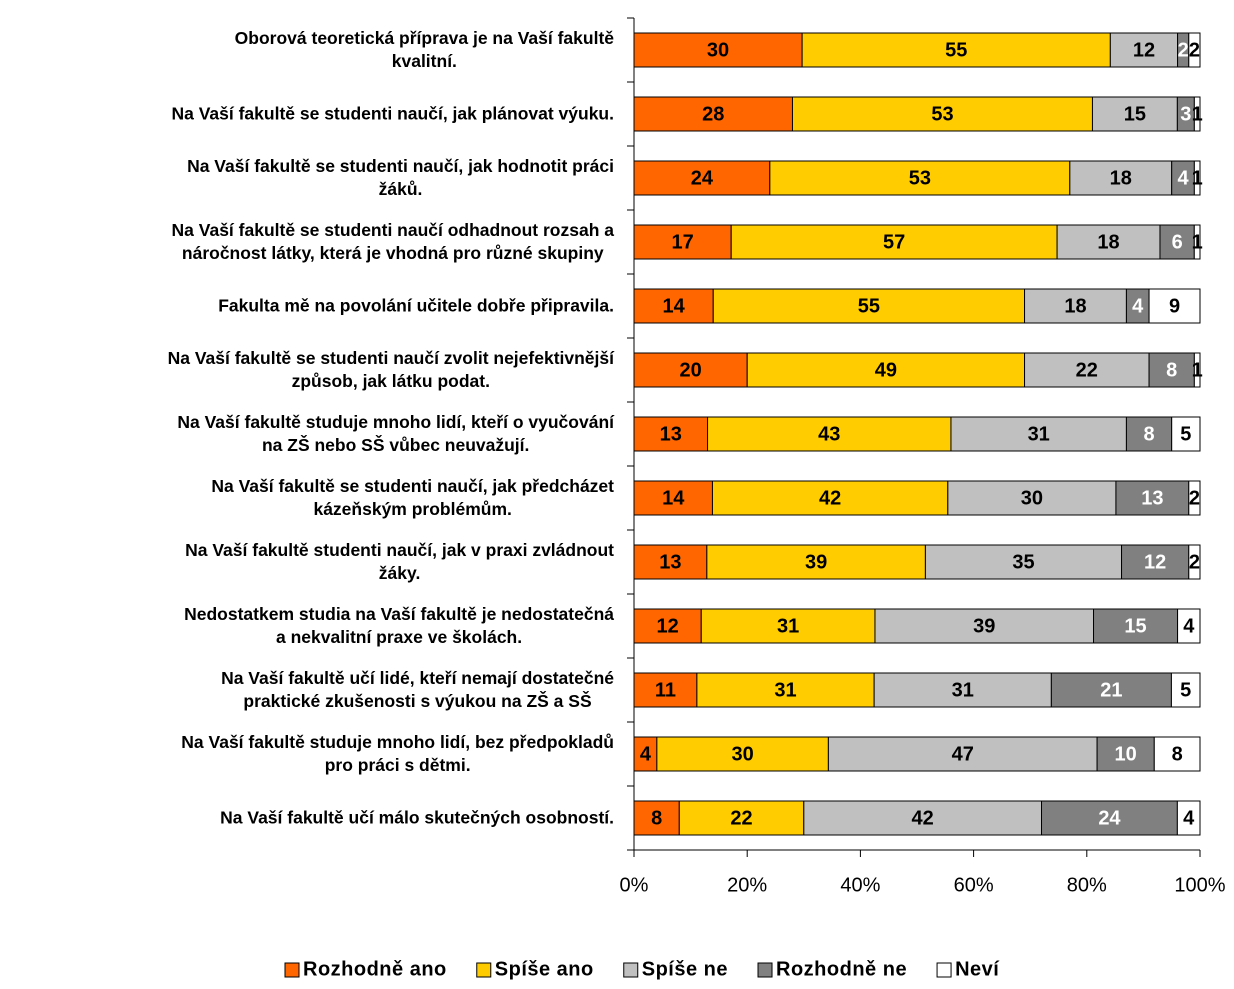 This screenshot has width=1234, height=989. What do you see at coordinates (841, 969) in the screenshot?
I see `legend-label: Rozhodně ne` at bounding box center [841, 969].